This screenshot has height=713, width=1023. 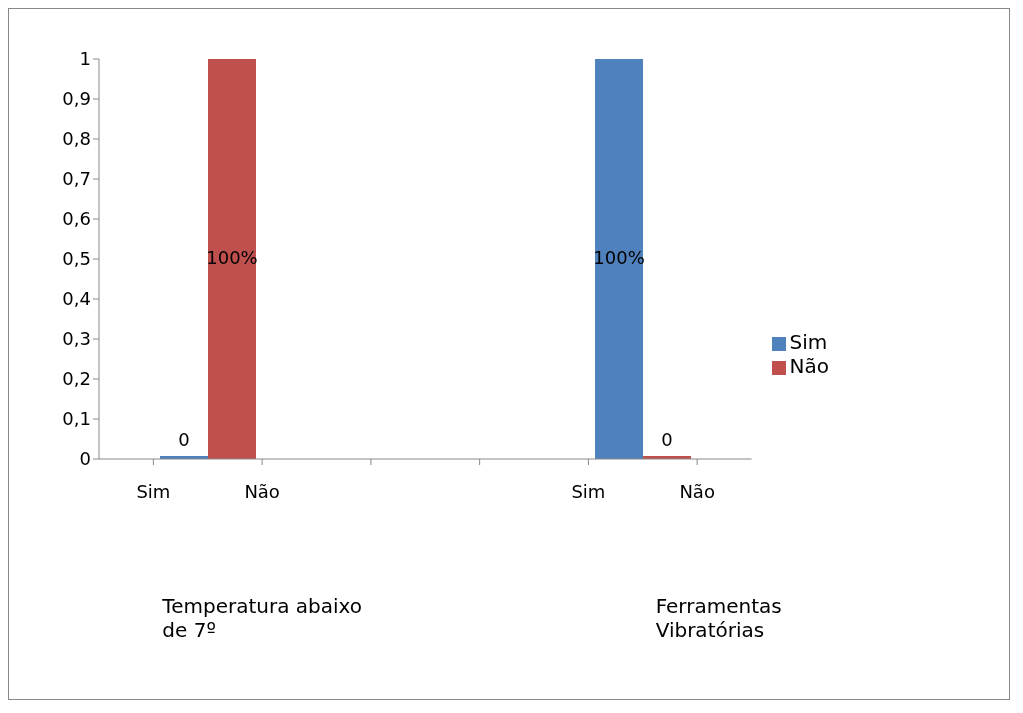 I want to click on text: Ferramentas Vibratórias, so click(x=719, y=618).